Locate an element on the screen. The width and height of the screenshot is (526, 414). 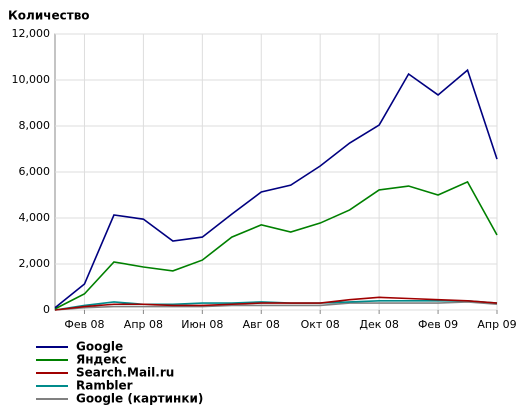
legend-label: Google is located at coordinates (99, 347).